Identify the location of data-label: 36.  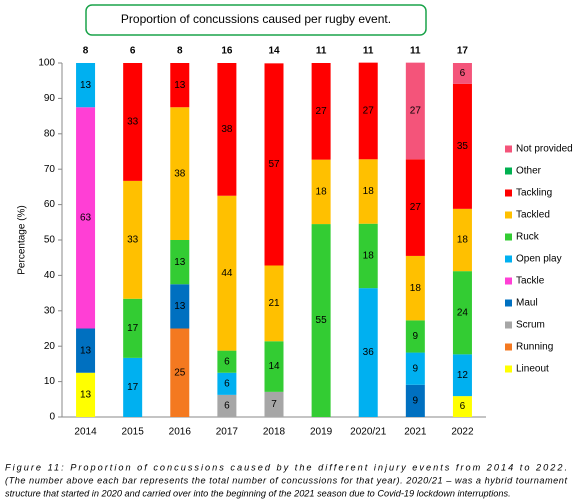
(369, 352).